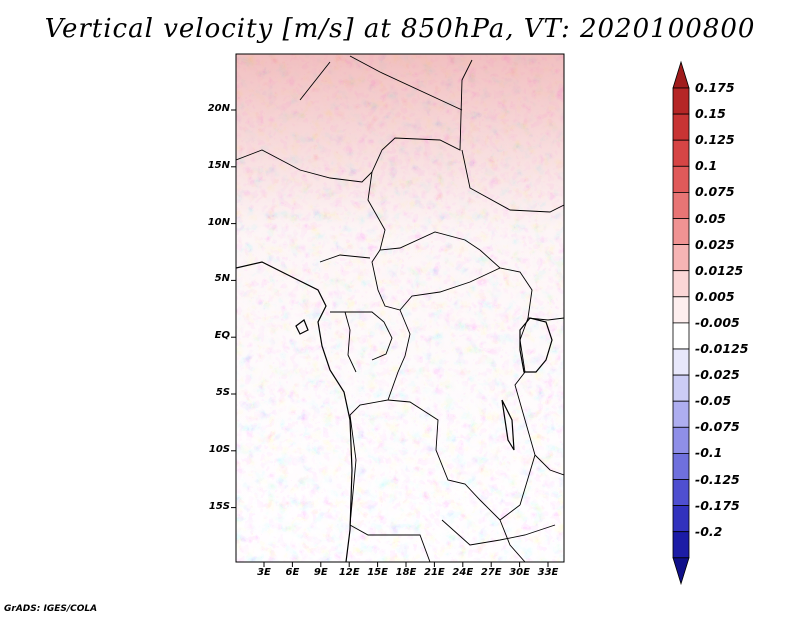 The width and height of the screenshot is (800, 618). What do you see at coordinates (713, 401) in the screenshot?
I see `colorbar-label: -0.05` at bounding box center [713, 401].